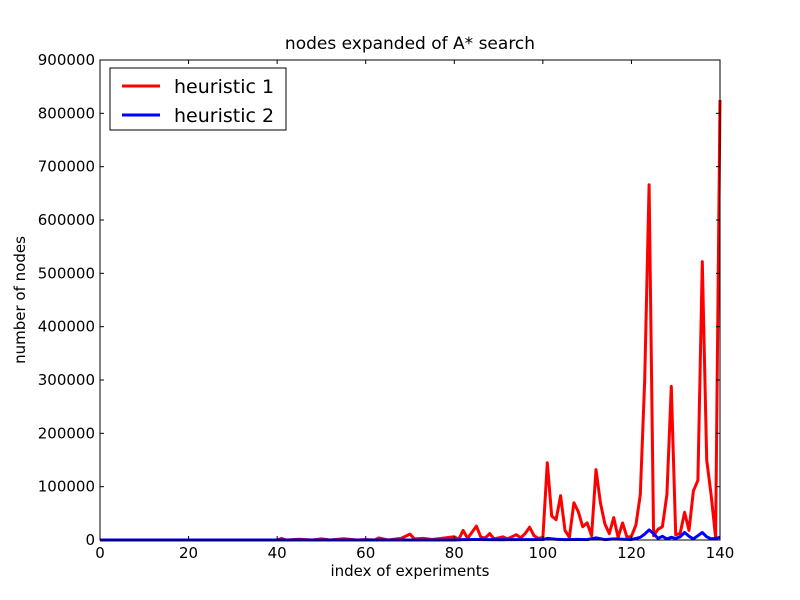 The image size is (800, 600). Describe the element at coordinates (66, 327) in the screenshot. I see `y-tick-label: 400000` at that location.